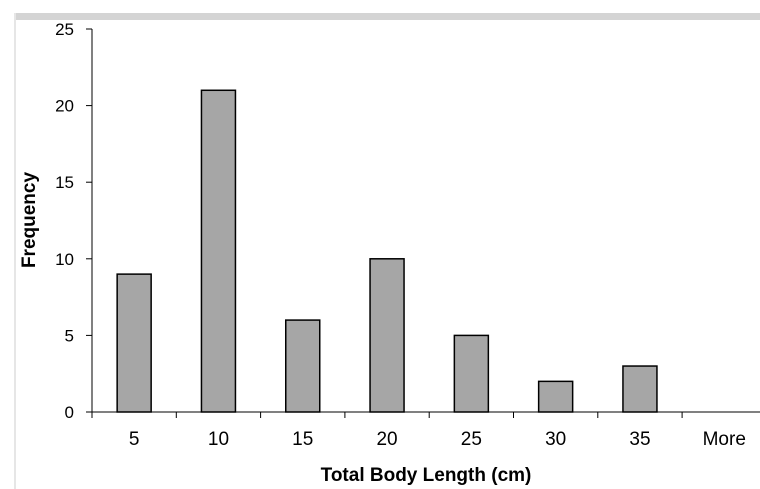  What do you see at coordinates (418, 431) in the screenshot?
I see `x-ticks-group: 5 10 15 20 25 30 35 More` at bounding box center [418, 431].